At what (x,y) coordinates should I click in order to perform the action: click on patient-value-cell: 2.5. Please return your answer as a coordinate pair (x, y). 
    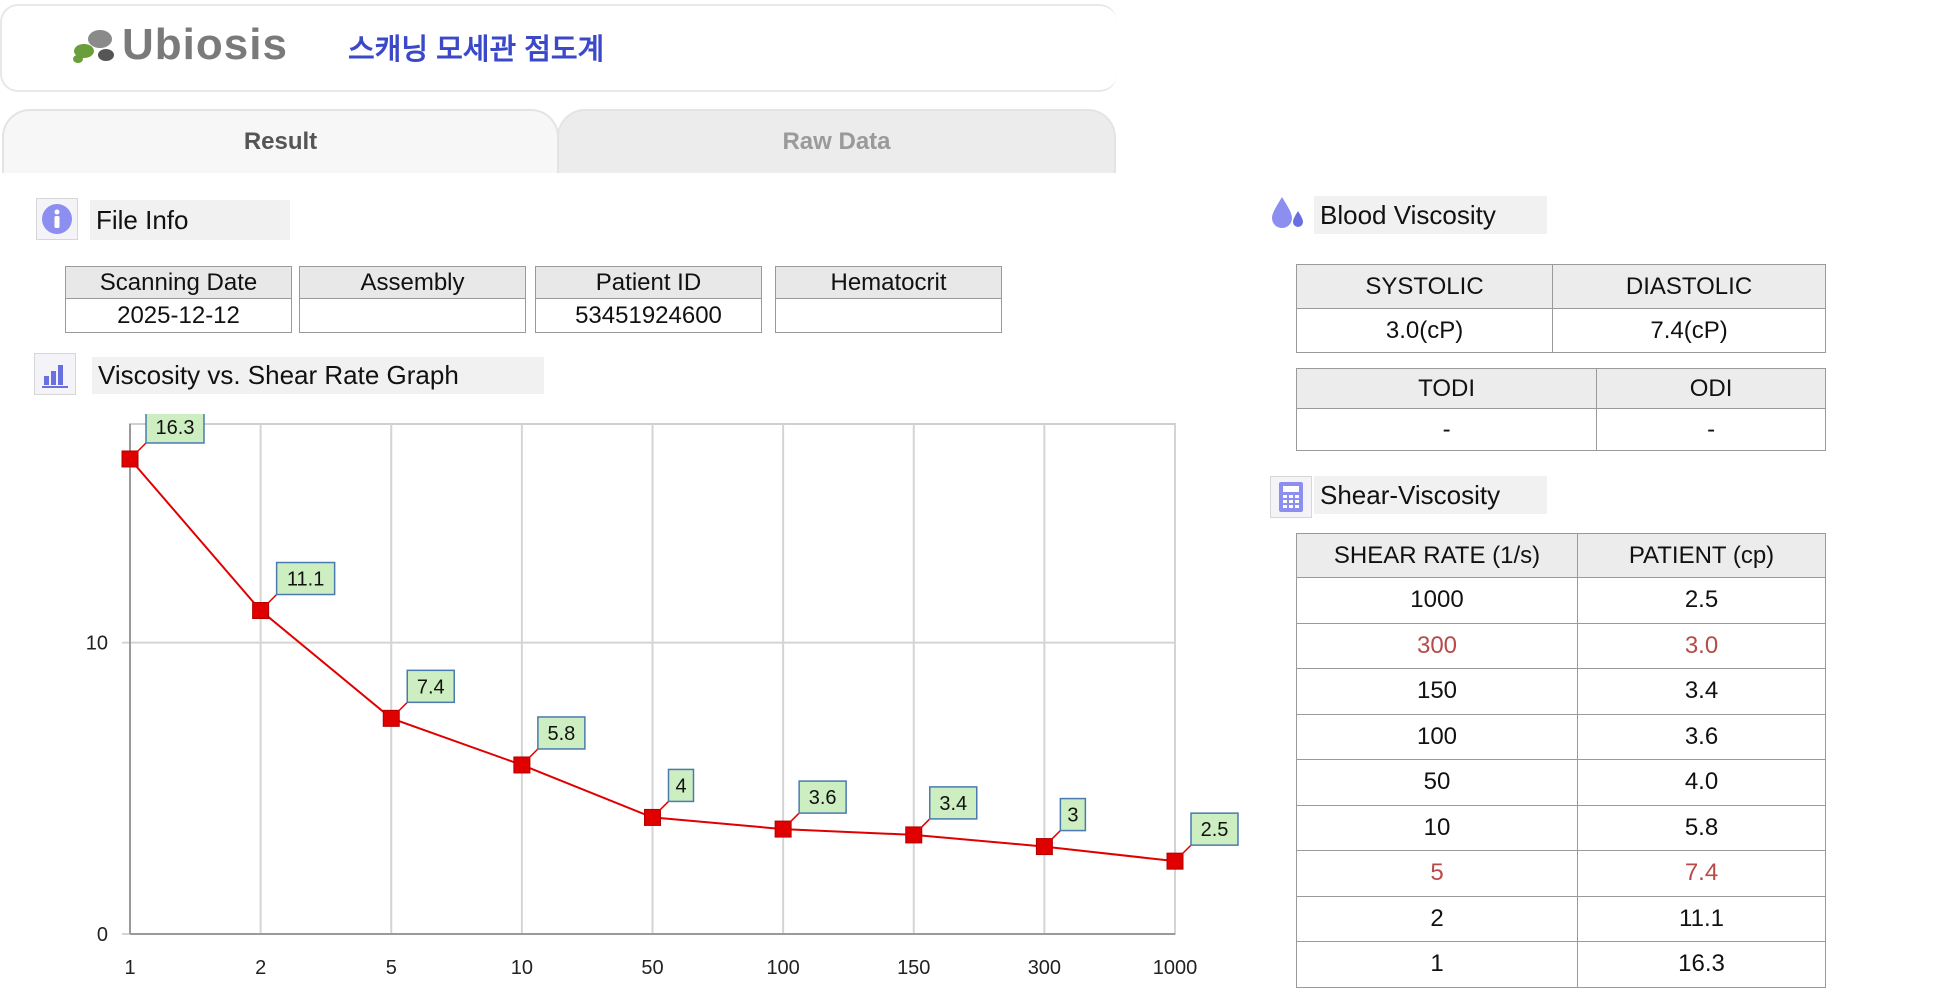
    Looking at the image, I should click on (1701, 600).